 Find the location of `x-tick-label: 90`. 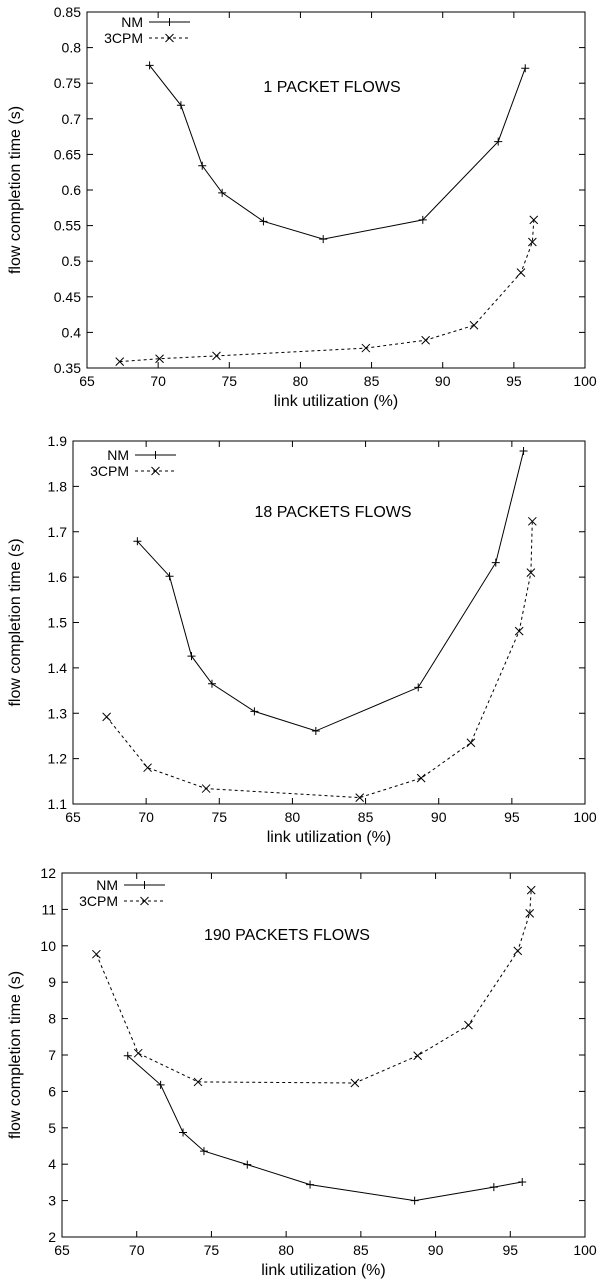

x-tick-label: 90 is located at coordinates (439, 817).